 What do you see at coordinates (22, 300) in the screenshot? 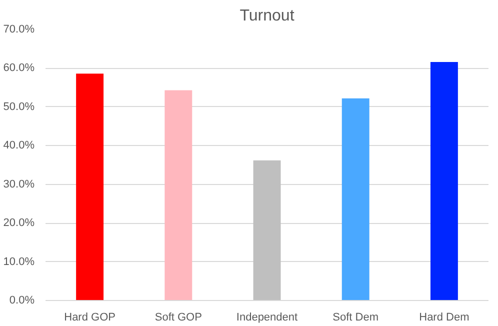
I see `y-tick-label: 0.0%` at bounding box center [22, 300].